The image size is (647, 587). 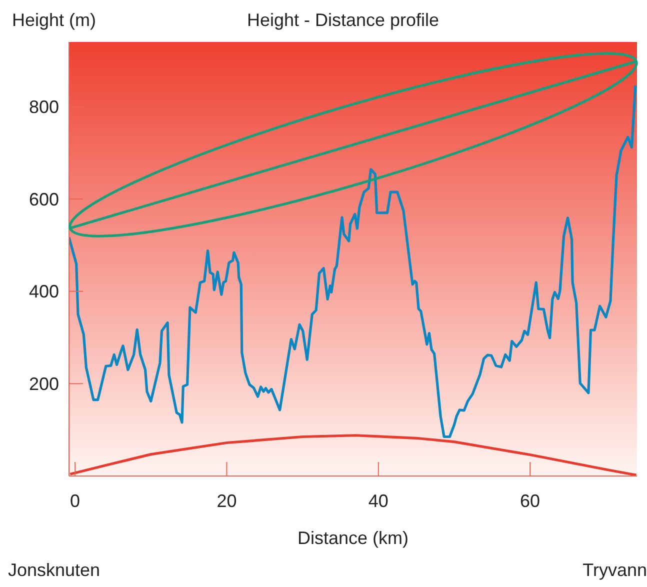 I want to click on y-axis-title: Height (m), so click(x=54, y=20).